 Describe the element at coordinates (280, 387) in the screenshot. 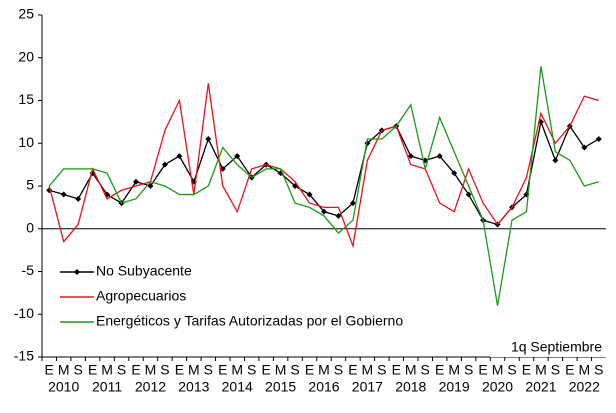

I see `year-label: 2015` at that location.